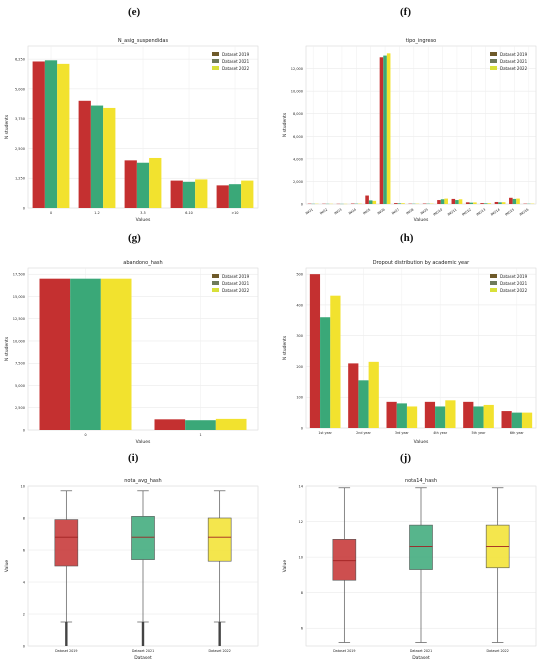 Image resolution: width=550 pixels, height=664 pixels. Describe the element at coordinates (381, 212) in the screenshot. I see `chart-1-xtick-label: ING6` at that location.